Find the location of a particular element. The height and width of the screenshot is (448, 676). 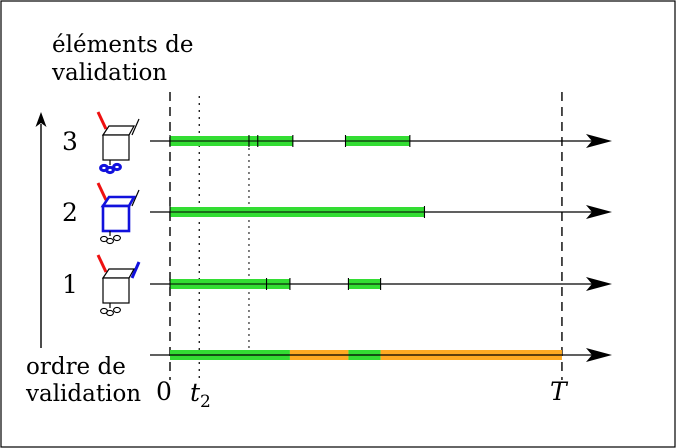

order-arrow is located at coordinates (41, 230).